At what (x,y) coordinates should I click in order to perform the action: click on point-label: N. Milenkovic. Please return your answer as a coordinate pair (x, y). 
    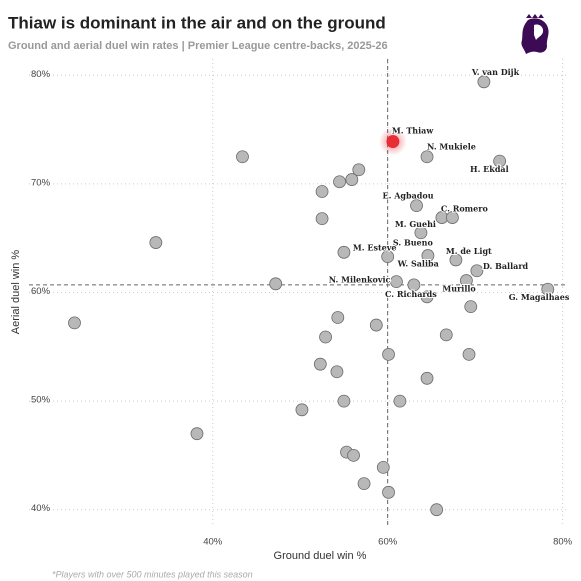
    Looking at the image, I should click on (360, 280).